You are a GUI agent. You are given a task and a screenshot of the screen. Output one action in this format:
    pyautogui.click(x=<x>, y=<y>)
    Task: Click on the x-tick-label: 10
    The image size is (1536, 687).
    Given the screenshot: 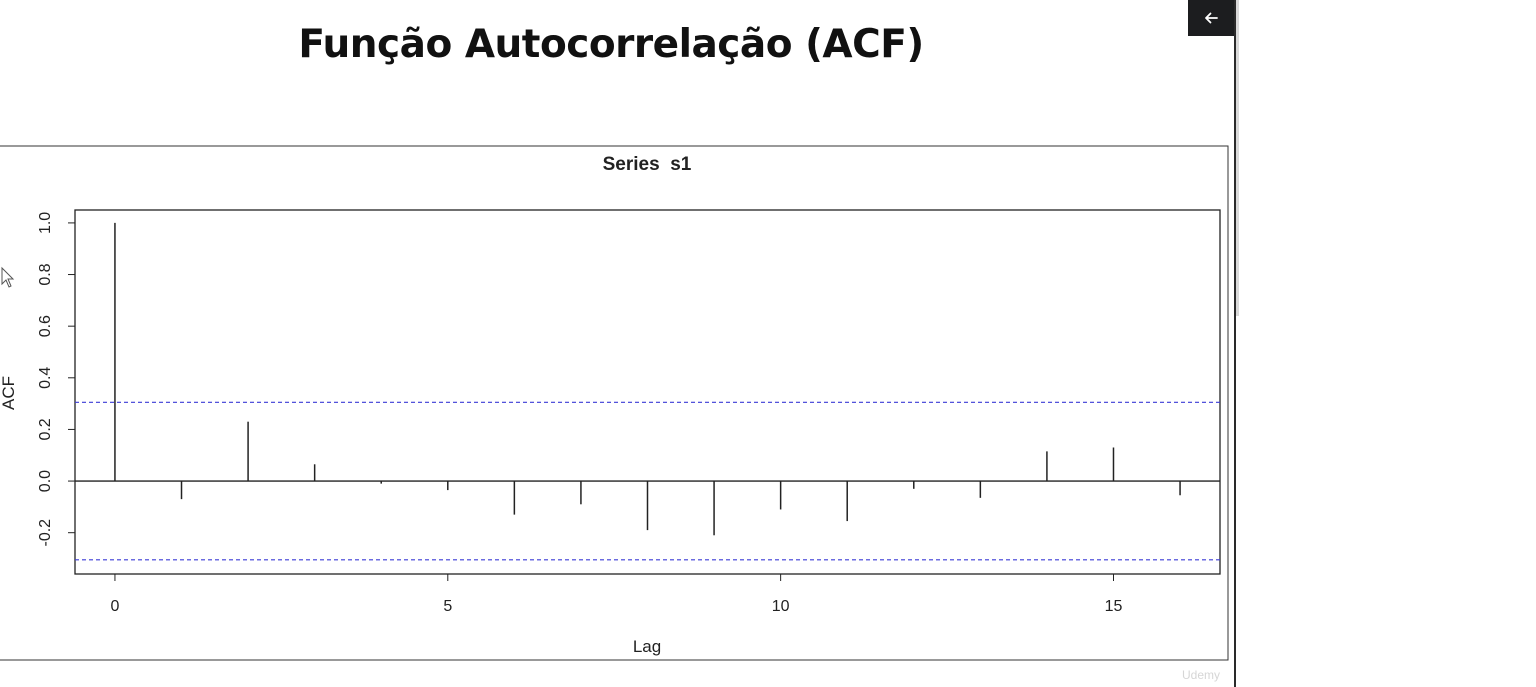 What is the action you would take?
    pyautogui.click(x=781, y=606)
    